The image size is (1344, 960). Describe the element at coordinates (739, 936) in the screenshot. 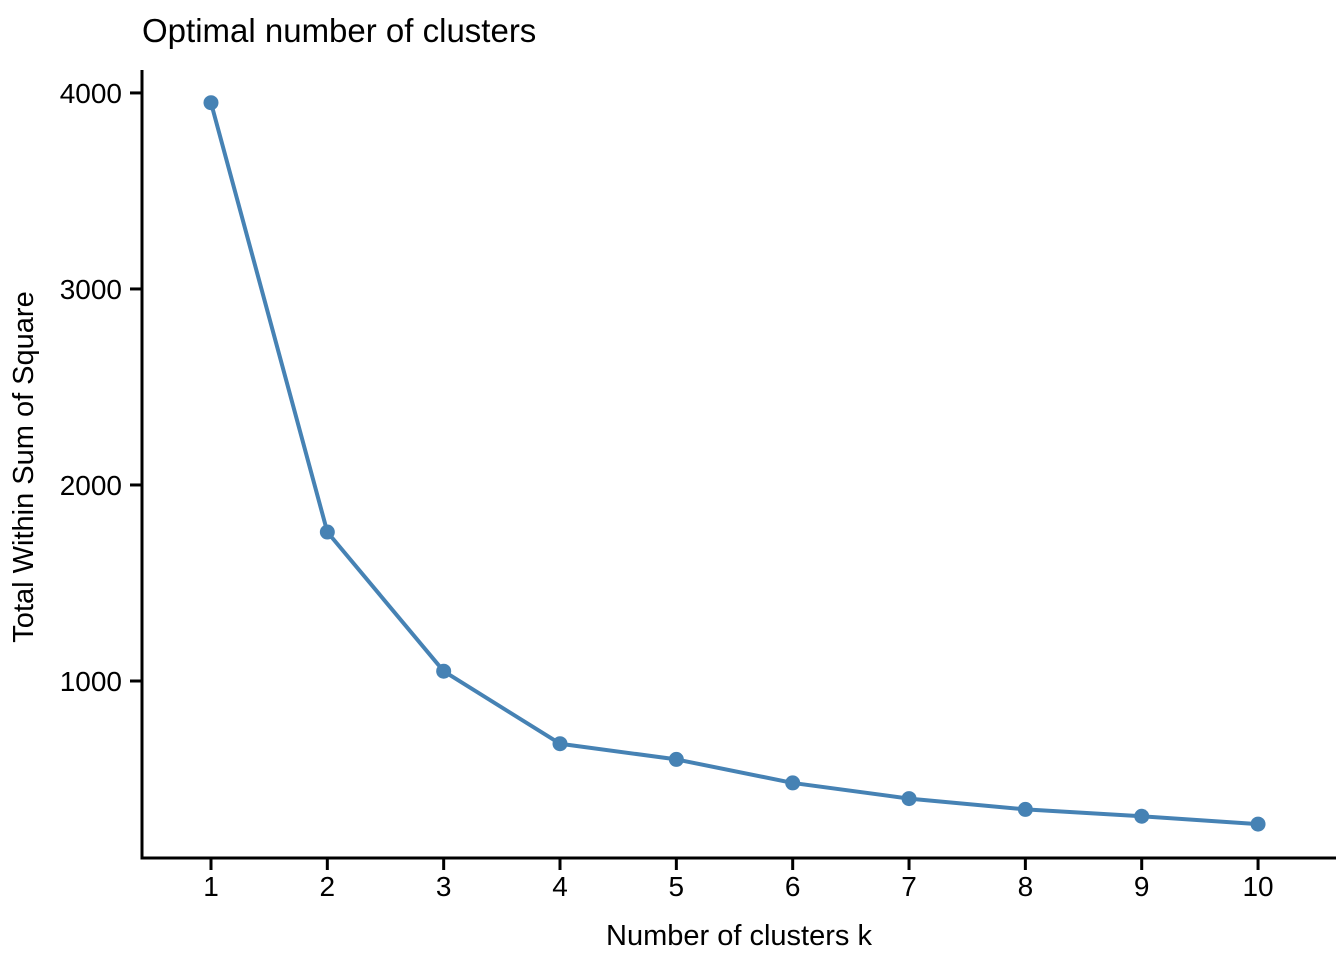

I see `x-axis-label: Number of clusters k` at that location.